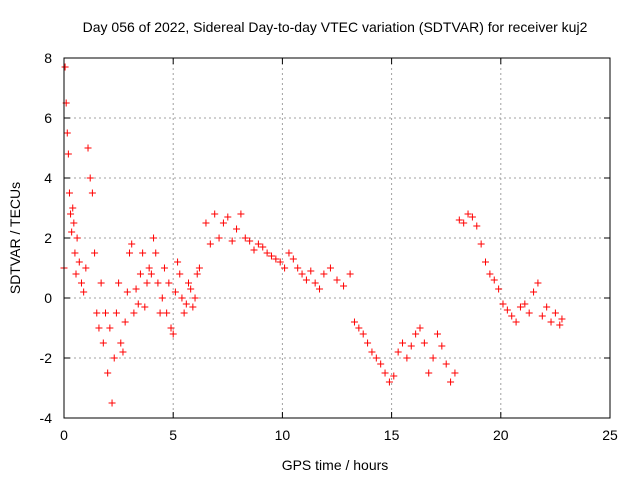 This screenshot has width=640, height=480. What do you see at coordinates (335, 465) in the screenshot?
I see `x-axis-label: GPS time / hours` at bounding box center [335, 465].